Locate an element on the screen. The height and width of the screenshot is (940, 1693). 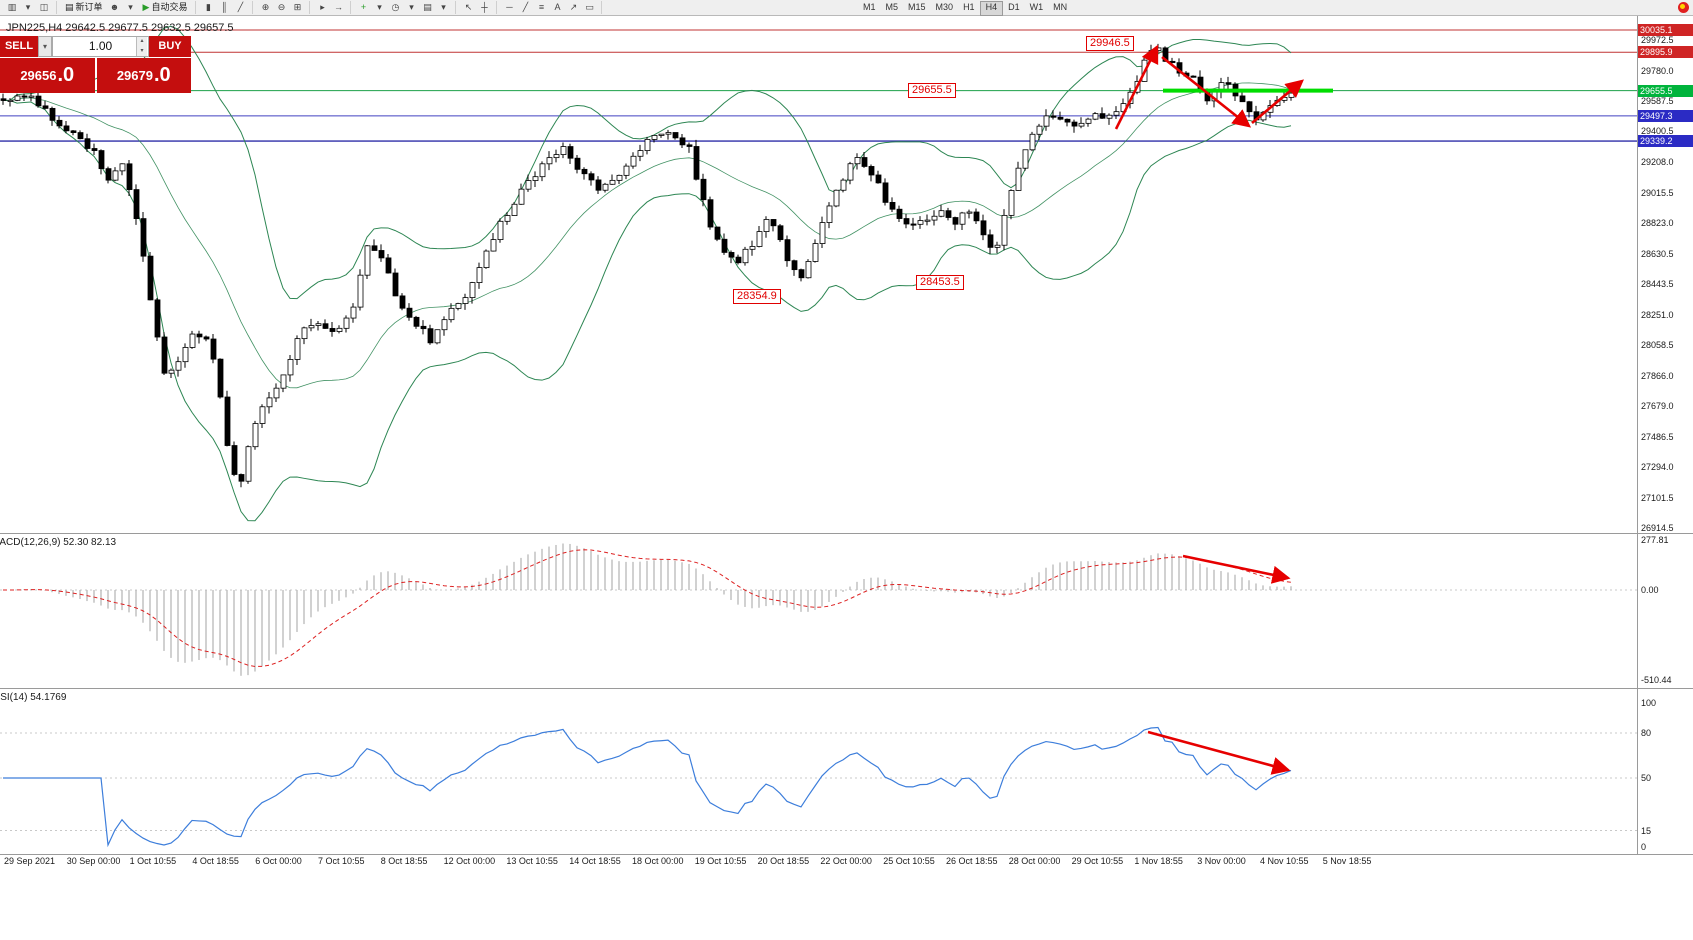
zoom-in-button: ⊕ is located at coordinates (265, 7).